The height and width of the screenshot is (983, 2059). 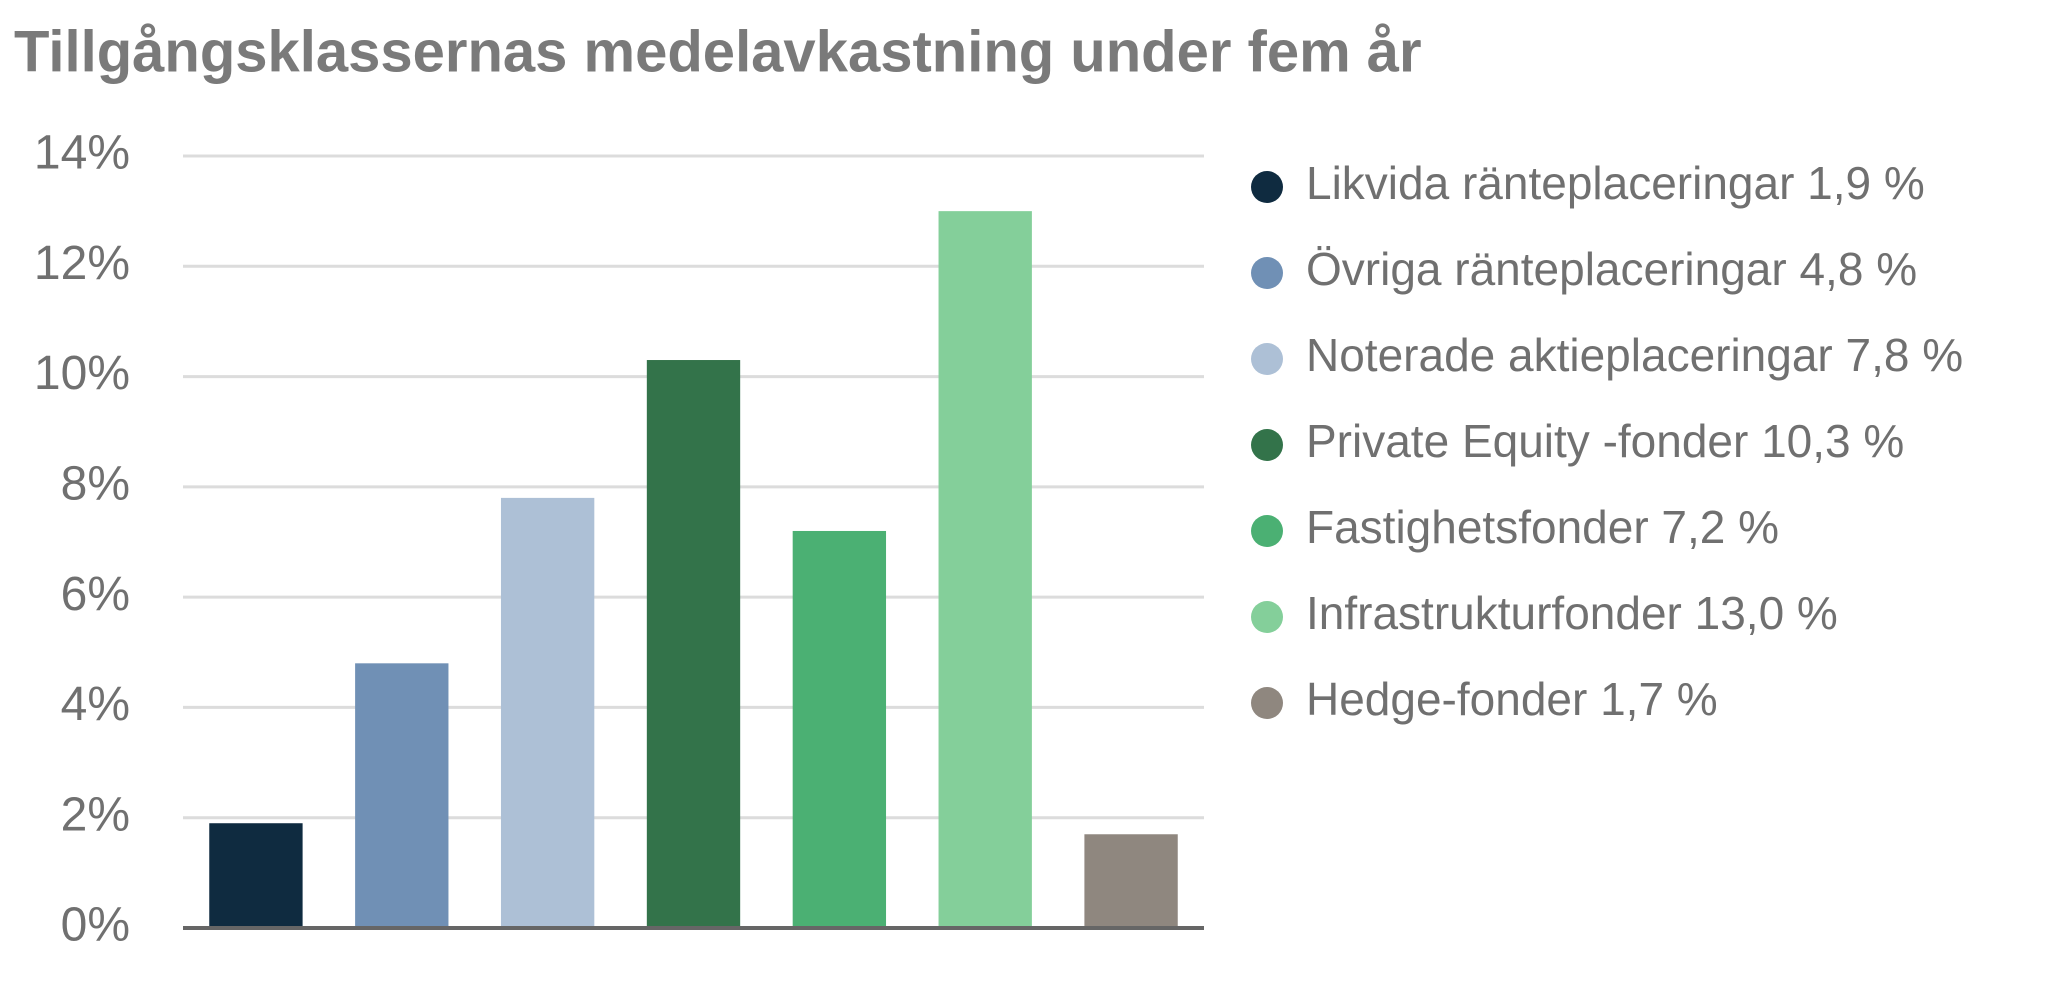 What do you see at coordinates (95, 704) in the screenshot?
I see `y-tick-label: 4%` at bounding box center [95, 704].